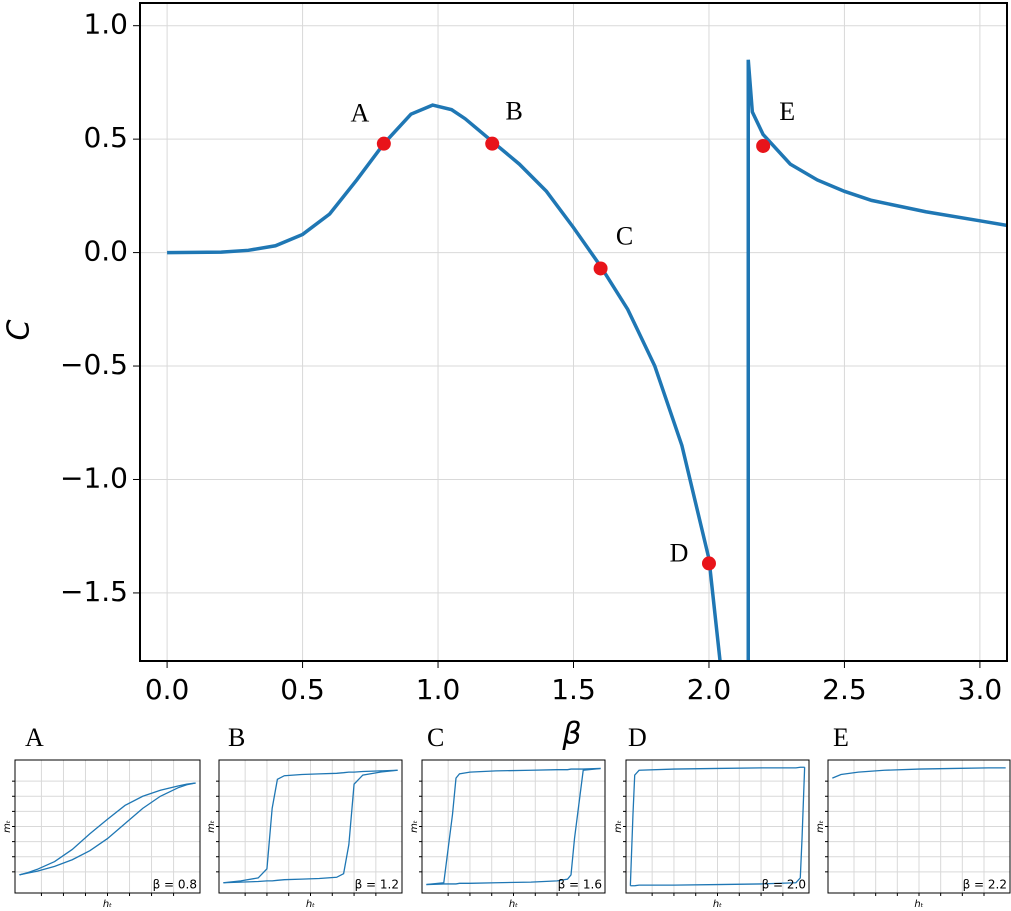 Image resolution: width=1011 pixels, height=911 pixels. I want to click on x-tick-label: 0.0, so click(167, 689).